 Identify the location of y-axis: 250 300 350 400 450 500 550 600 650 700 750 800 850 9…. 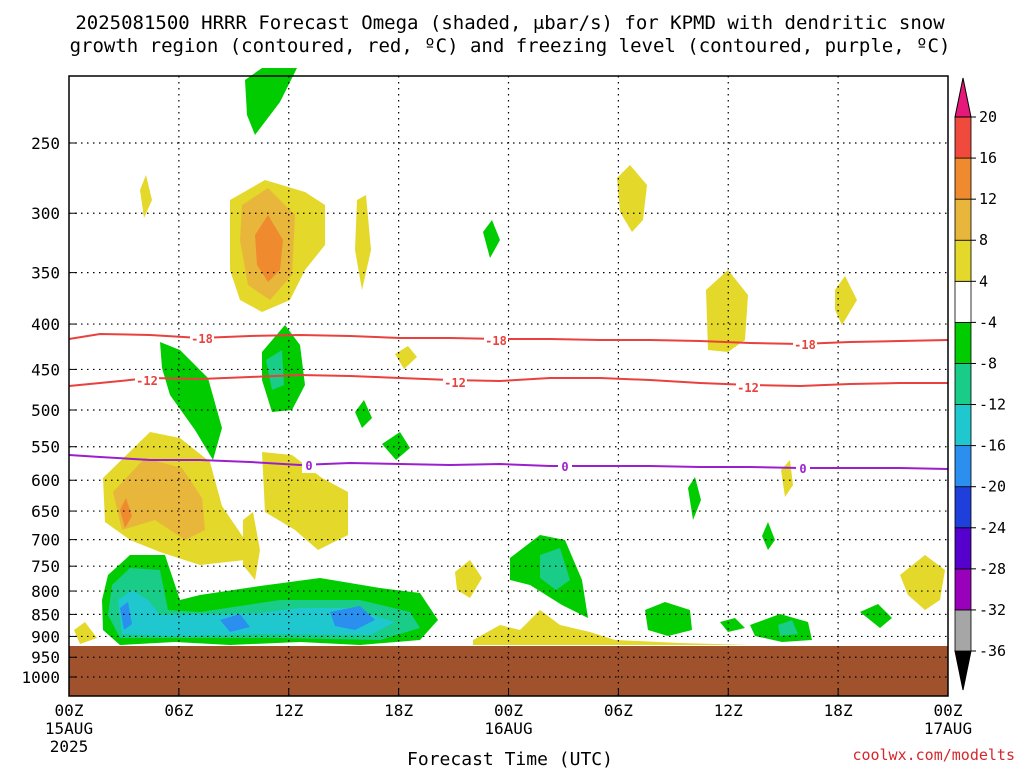
(49, 410).